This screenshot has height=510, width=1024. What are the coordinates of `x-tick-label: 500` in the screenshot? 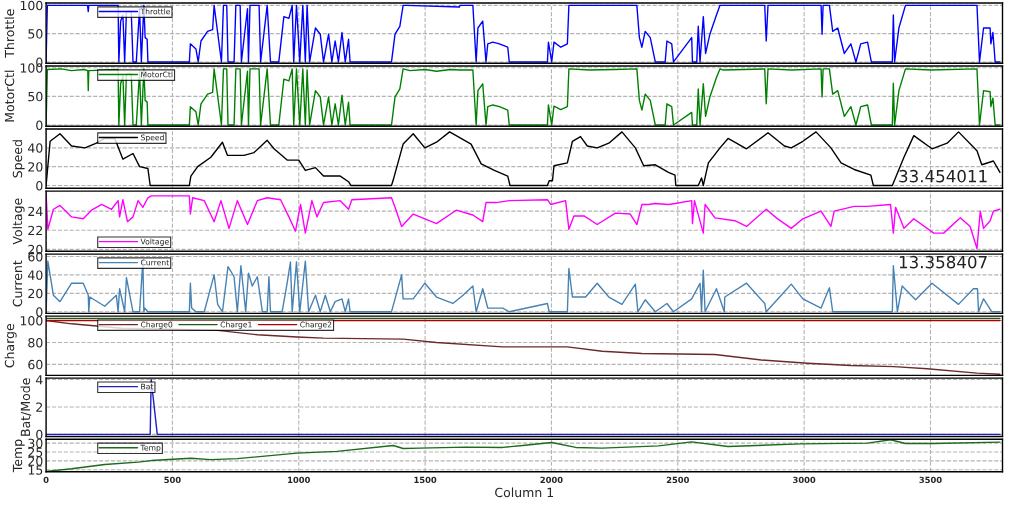 It's located at (172, 480).